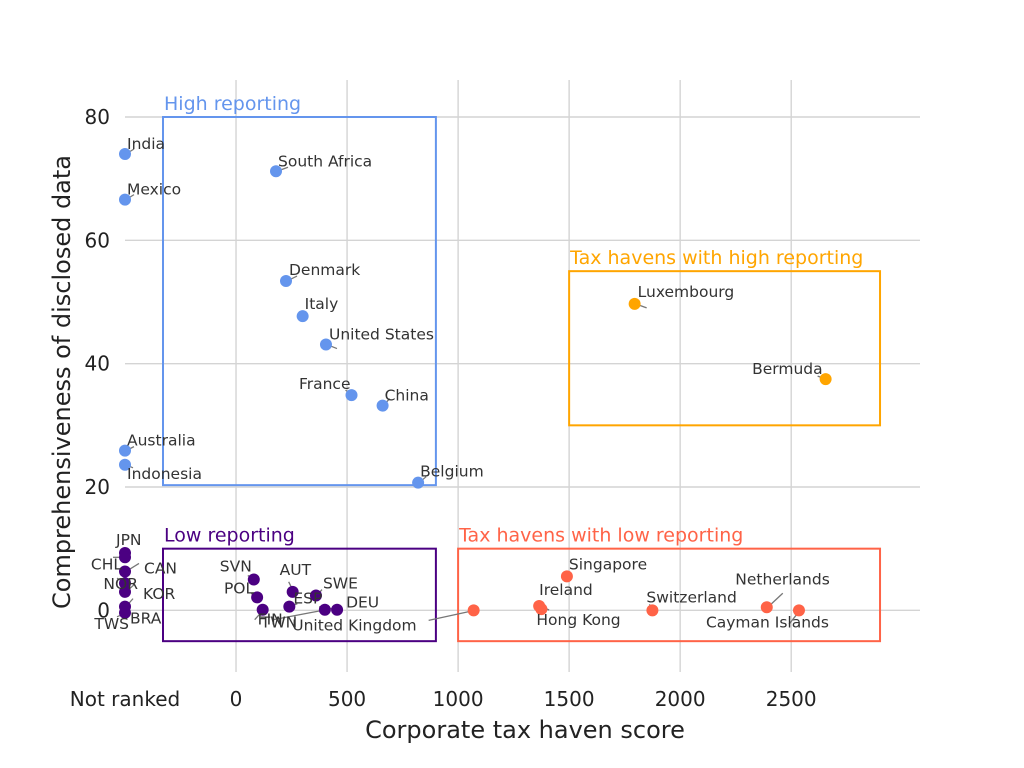 Image resolution: width=1024 pixels, height=768 pixels. What do you see at coordinates (106, 564) in the screenshot?
I see `label-chl: CHL` at bounding box center [106, 564].